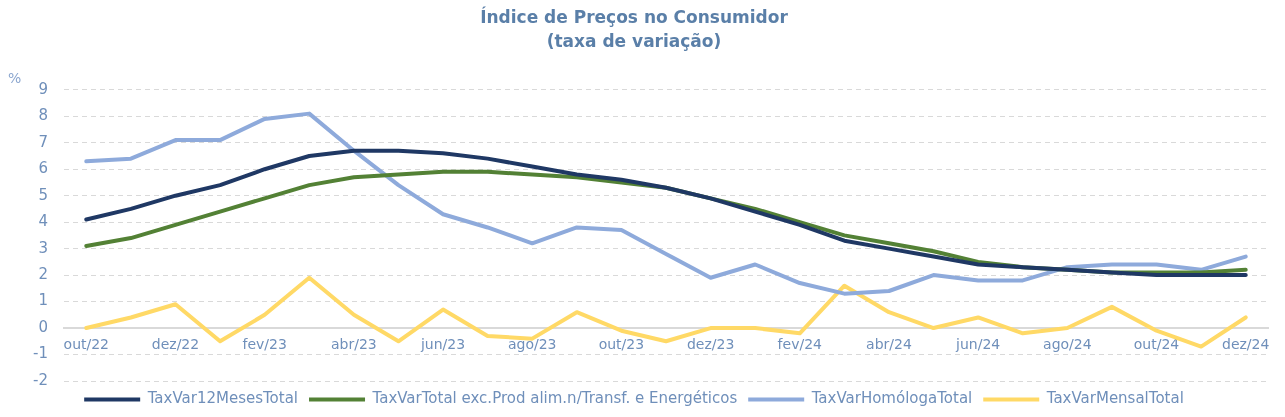 The image size is (1285, 417). Describe the element at coordinates (353, 344) in the screenshot. I see `x-tick-label: abr/23` at that location.